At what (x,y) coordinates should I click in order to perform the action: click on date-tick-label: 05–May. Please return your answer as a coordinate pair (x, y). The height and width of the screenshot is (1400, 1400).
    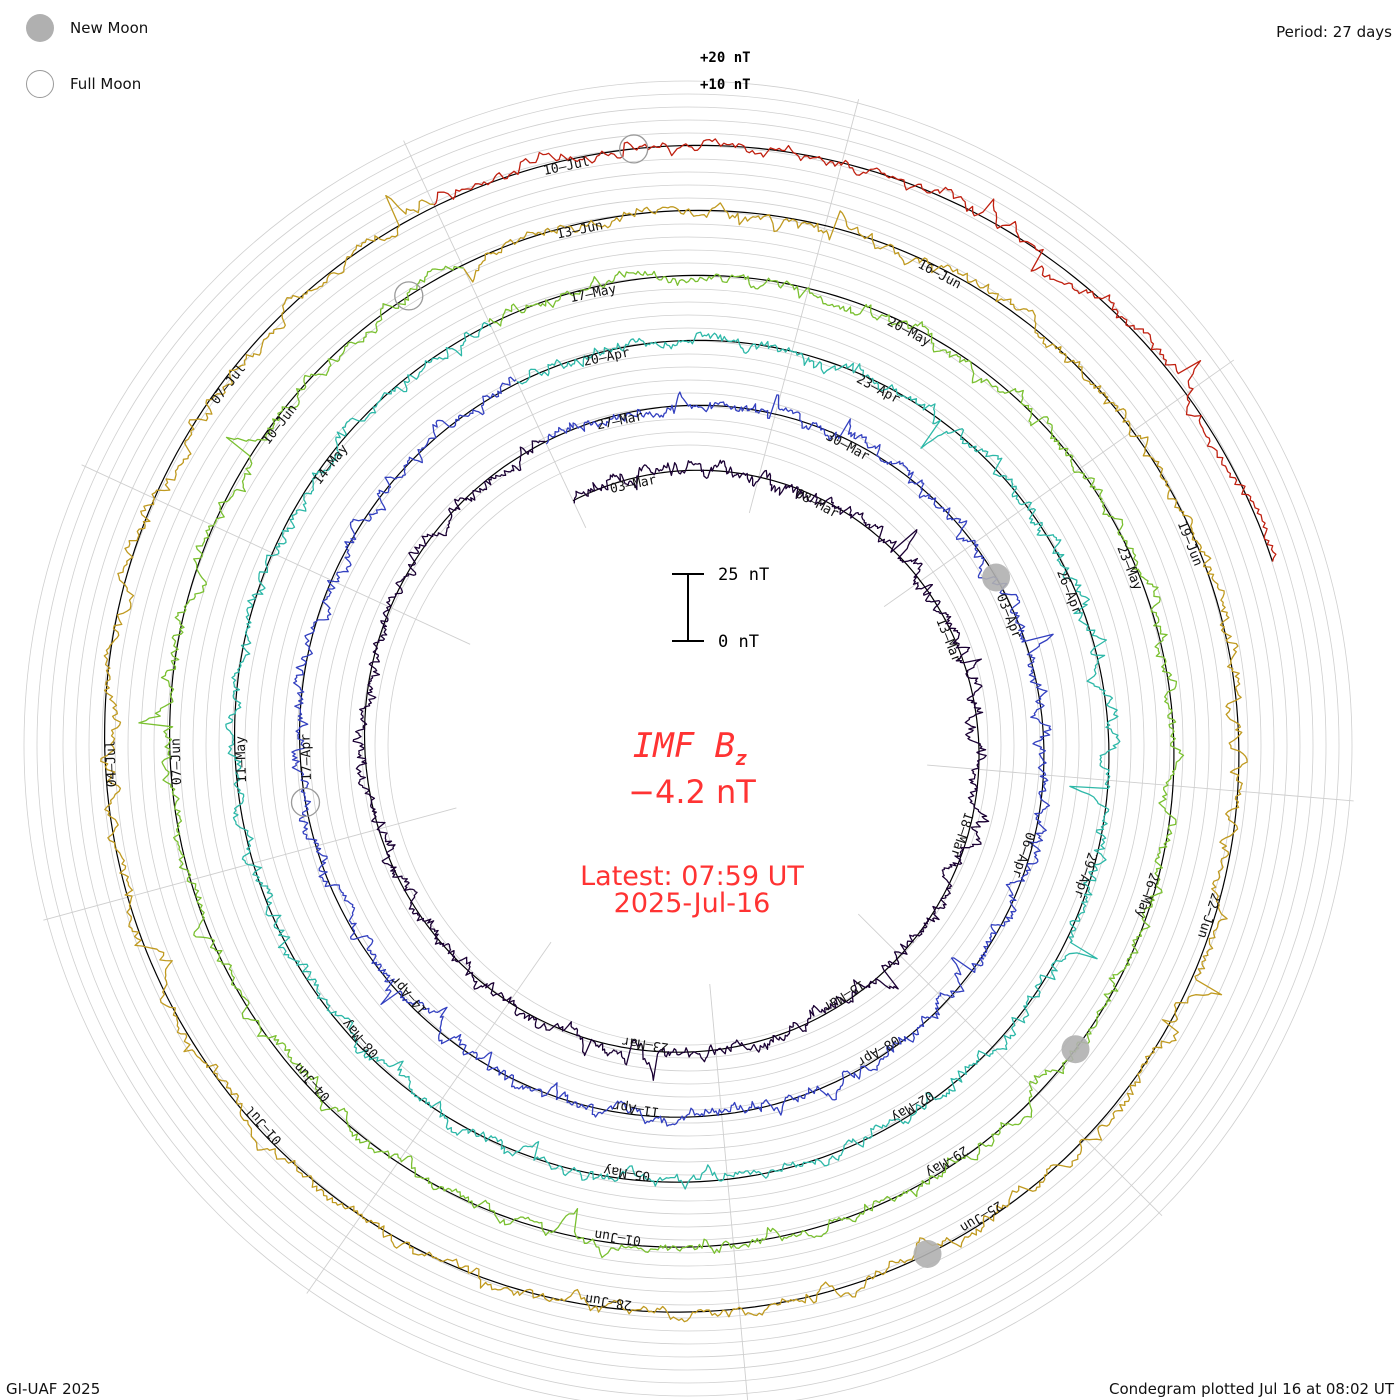
    Looking at the image, I should click on (626, 1172).